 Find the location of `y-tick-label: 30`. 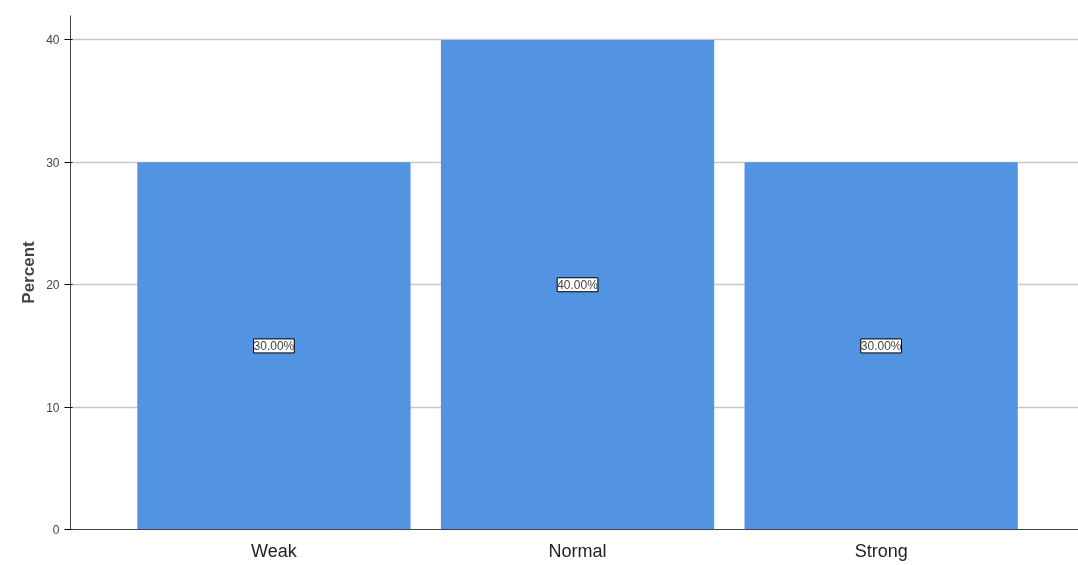

y-tick-label: 30 is located at coordinates (53, 162).